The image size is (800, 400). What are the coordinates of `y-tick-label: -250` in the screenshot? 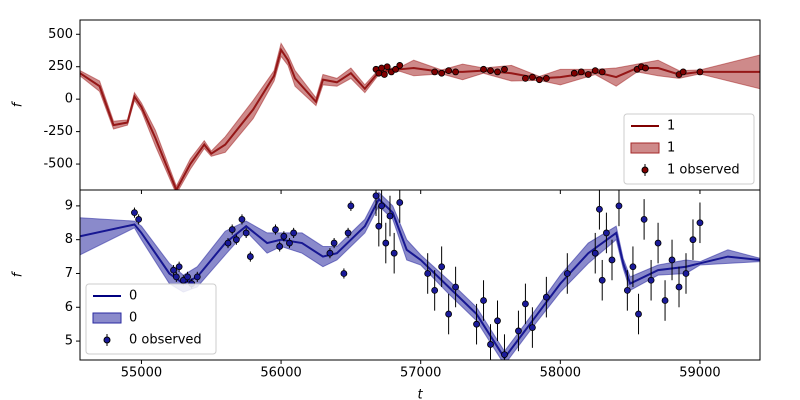 It's located at (58, 131).